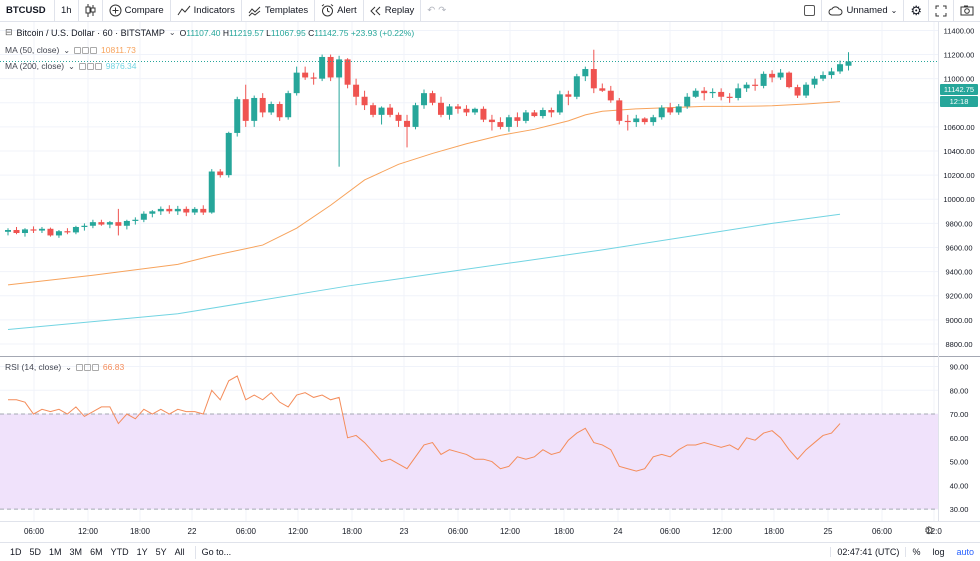 The height and width of the screenshot is (561, 980). Describe the element at coordinates (76, 552) in the screenshot. I see `range-button-3m: 3M` at that location.